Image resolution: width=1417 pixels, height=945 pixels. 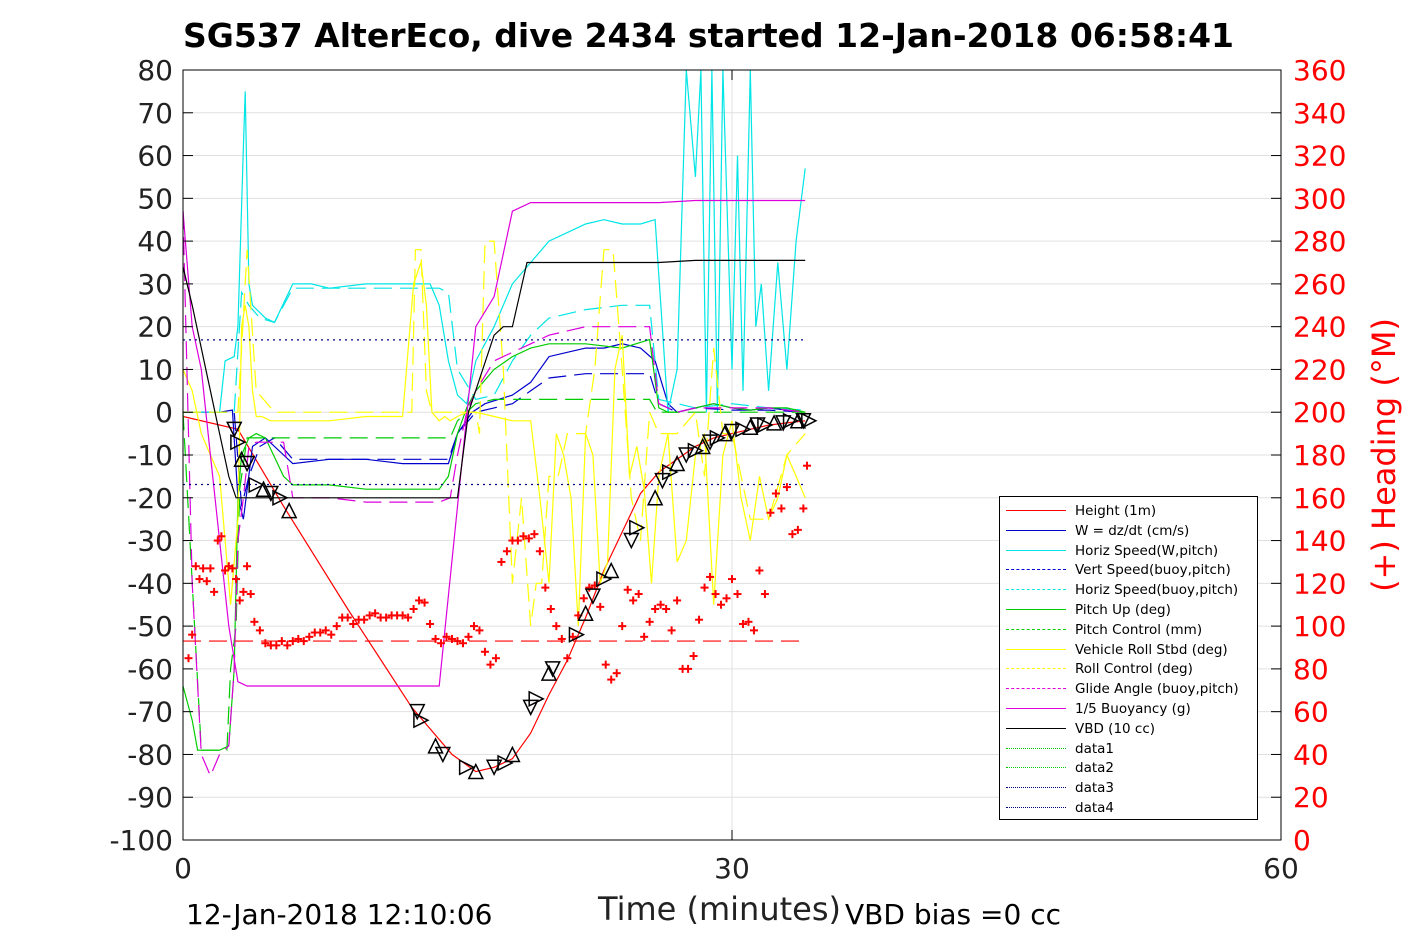 What do you see at coordinates (150, 669) in the screenshot?
I see `y-tick-label: -60` at bounding box center [150, 669].